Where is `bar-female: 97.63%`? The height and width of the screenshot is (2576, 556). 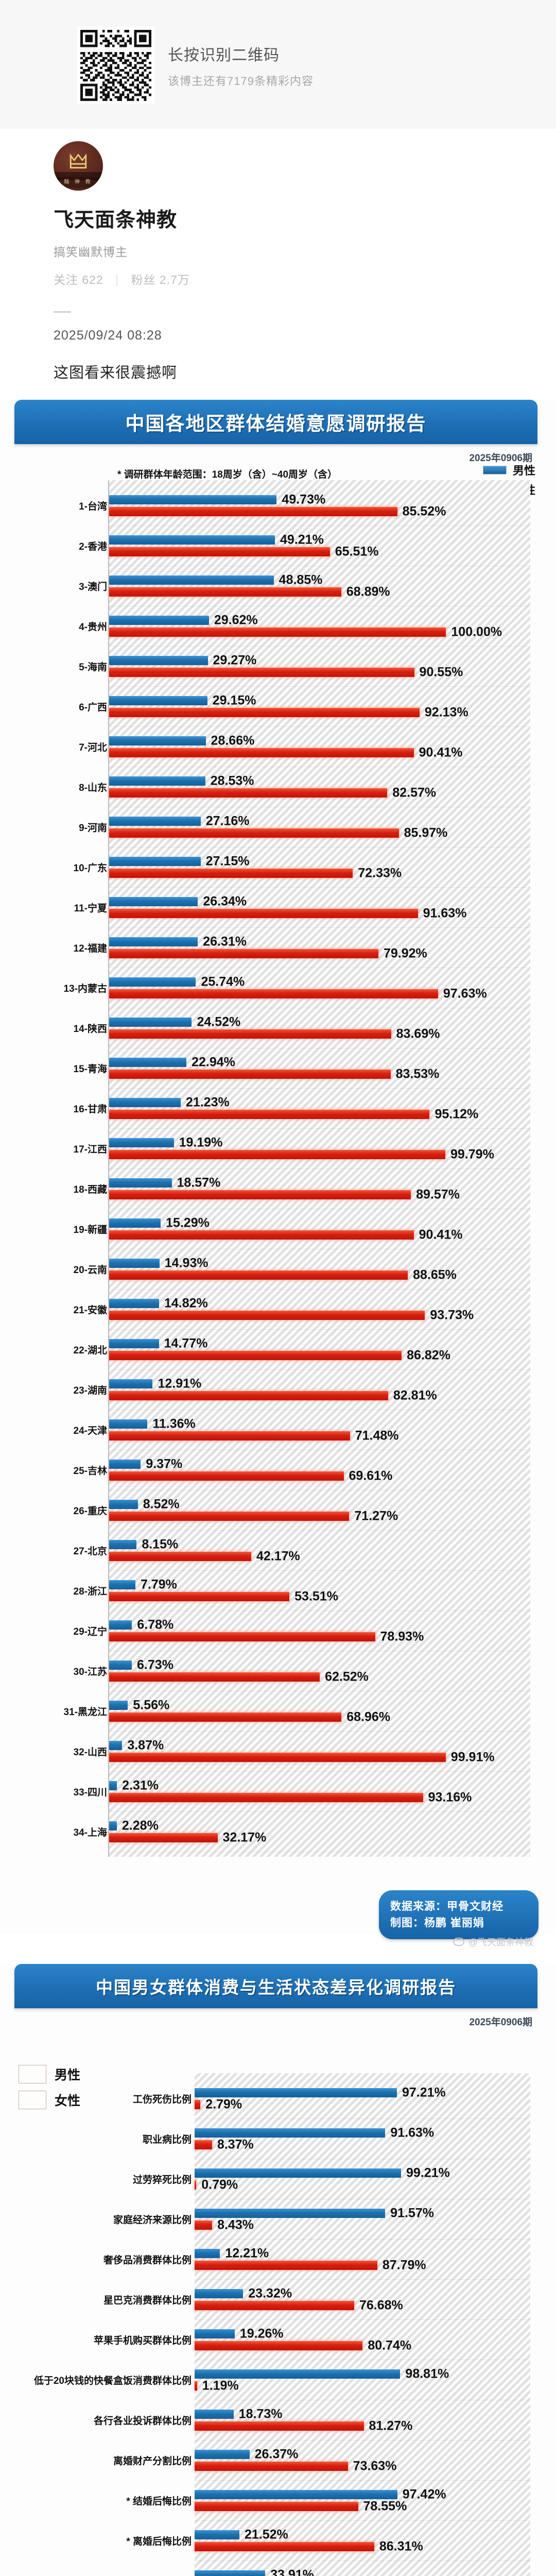 bar-female: 97.63% is located at coordinates (319, 993).